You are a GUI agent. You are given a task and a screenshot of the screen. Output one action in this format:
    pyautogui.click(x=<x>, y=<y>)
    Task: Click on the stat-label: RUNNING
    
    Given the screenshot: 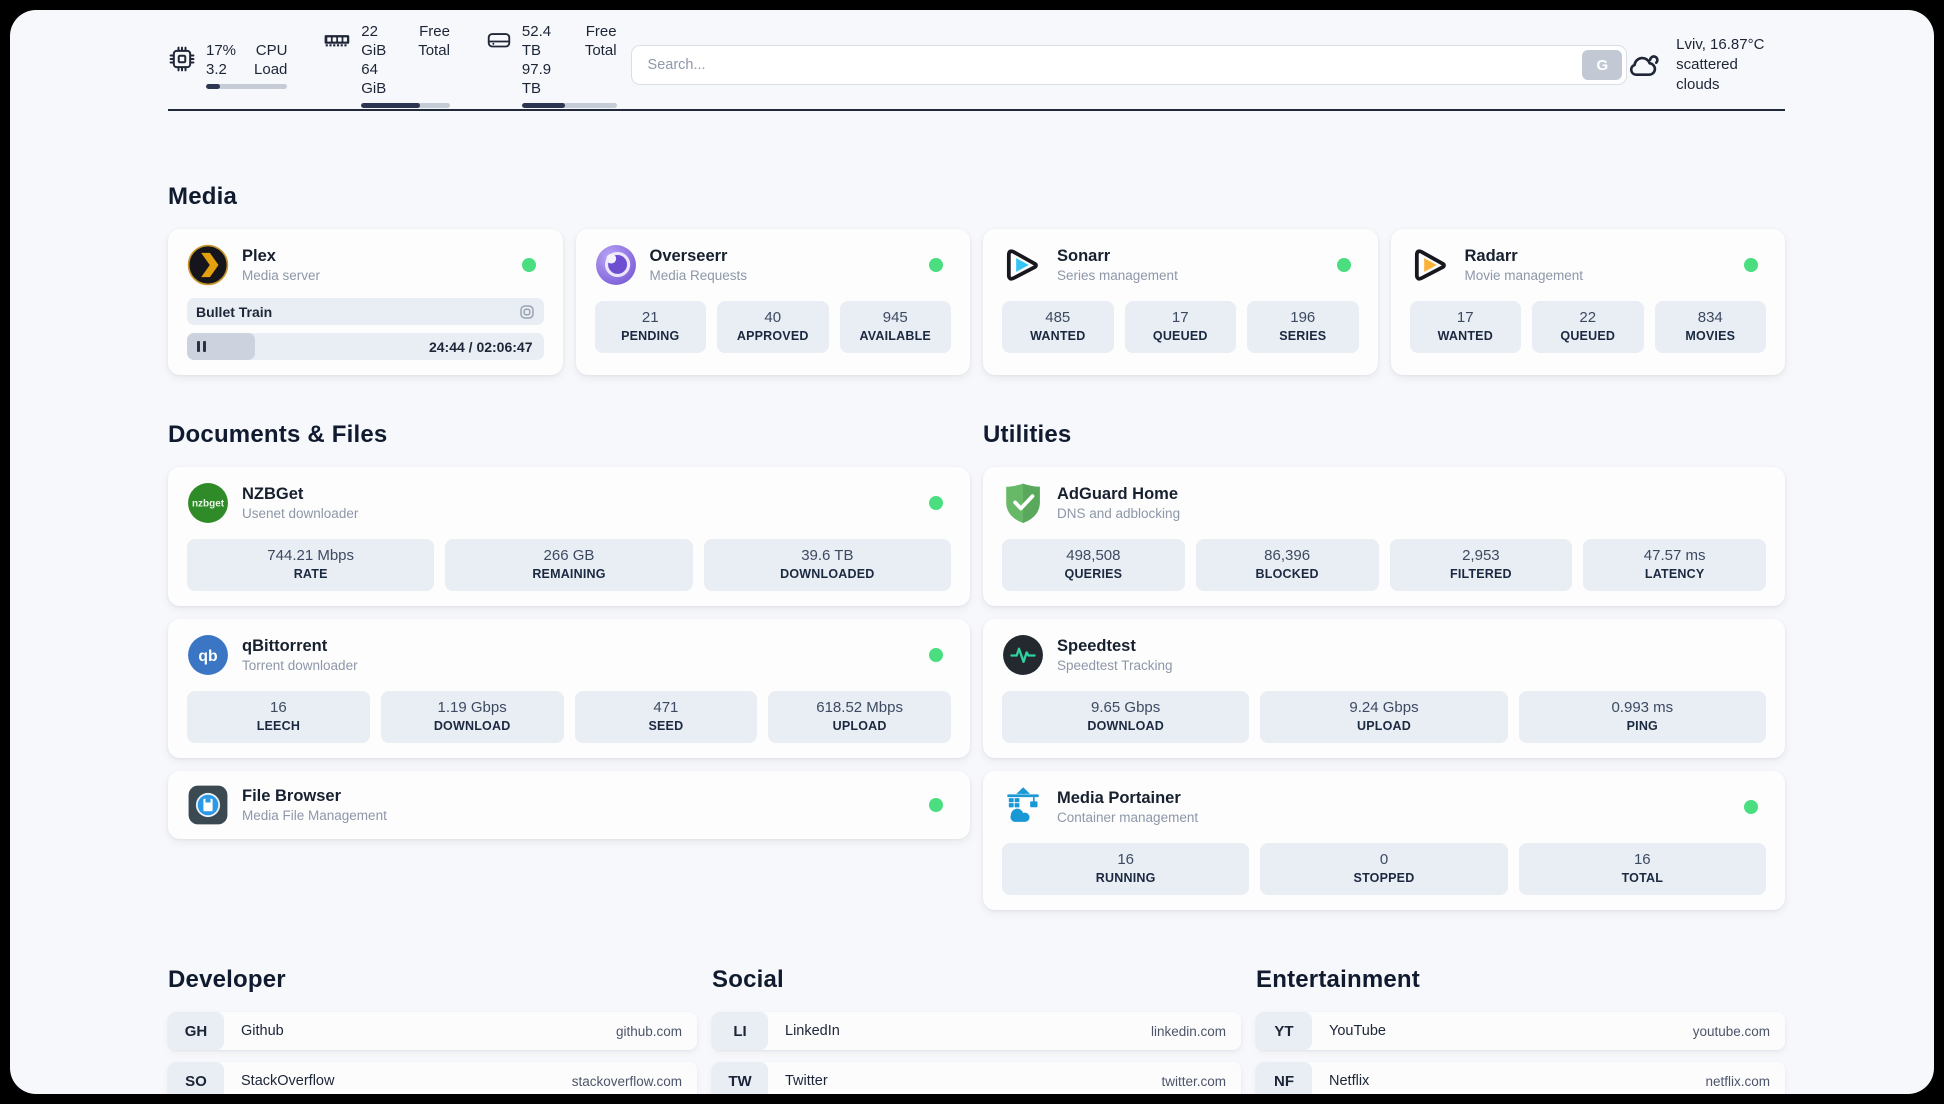 What is the action you would take?
    pyautogui.click(x=1125, y=878)
    